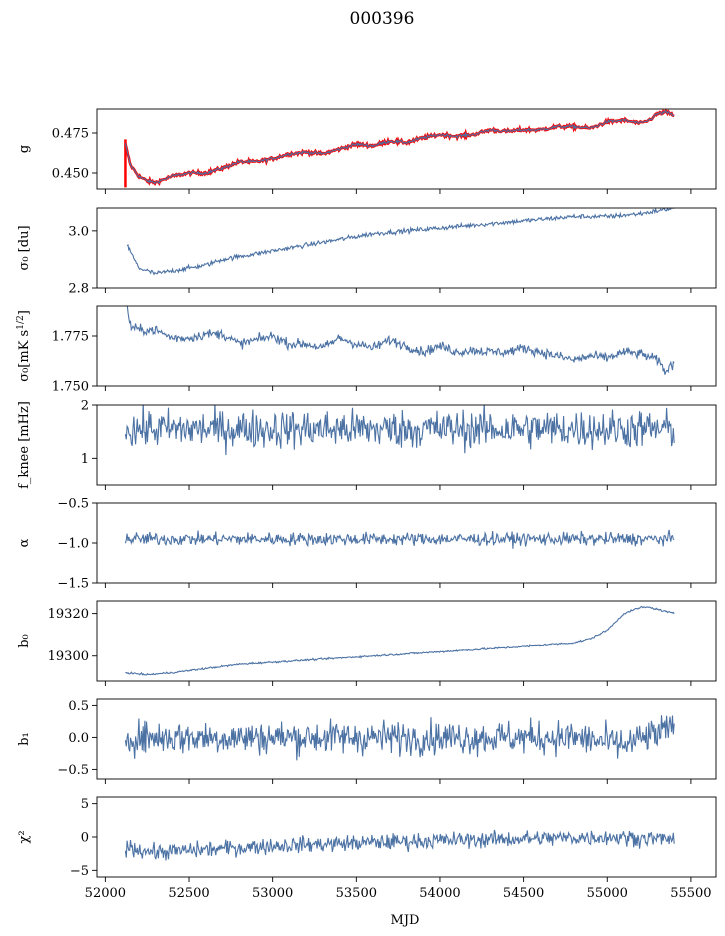 This screenshot has width=725, height=936. I want to click on panel-sigma0-mk: 1.750 1.775 σ₀[mK s1/2], so click(366, 350).